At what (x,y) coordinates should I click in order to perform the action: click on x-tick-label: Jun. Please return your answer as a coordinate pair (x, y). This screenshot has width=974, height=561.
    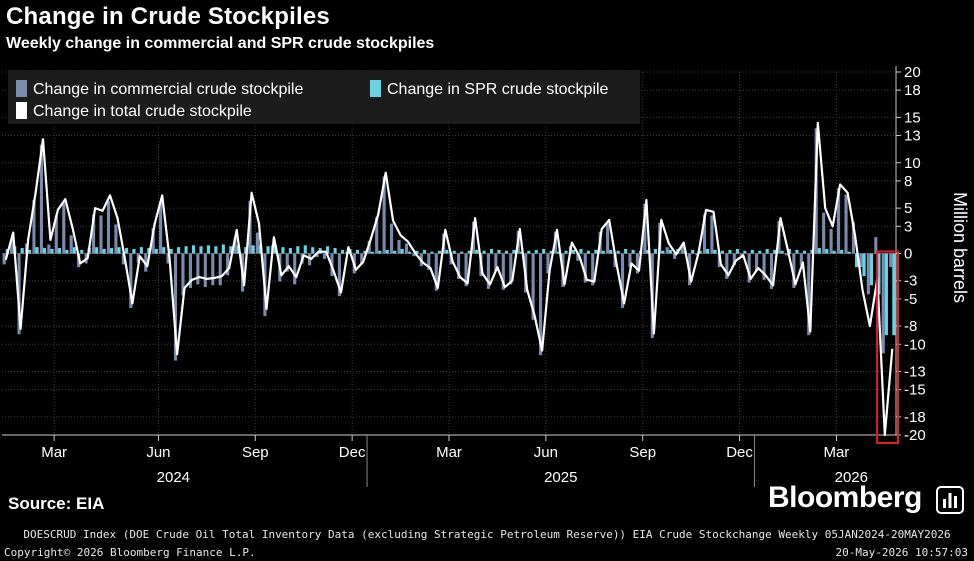
    Looking at the image, I should click on (546, 452).